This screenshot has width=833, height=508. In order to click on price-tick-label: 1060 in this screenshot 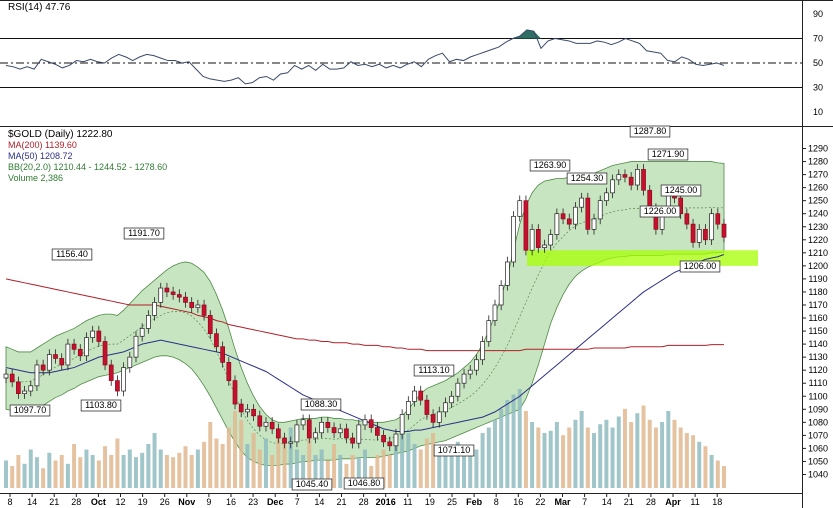, I will do `click(818, 448)`.